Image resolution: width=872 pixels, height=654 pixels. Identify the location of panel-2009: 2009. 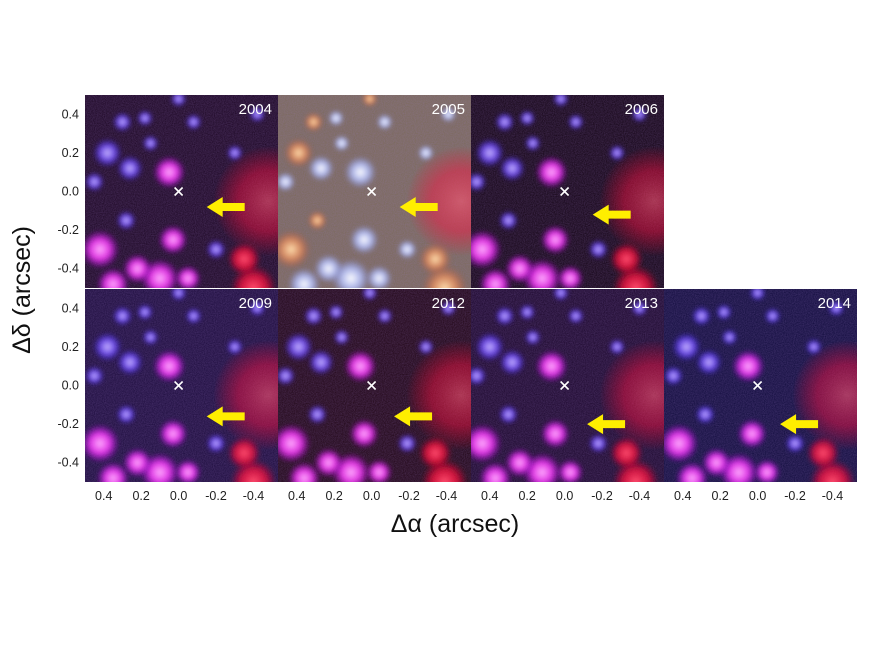
(181, 385).